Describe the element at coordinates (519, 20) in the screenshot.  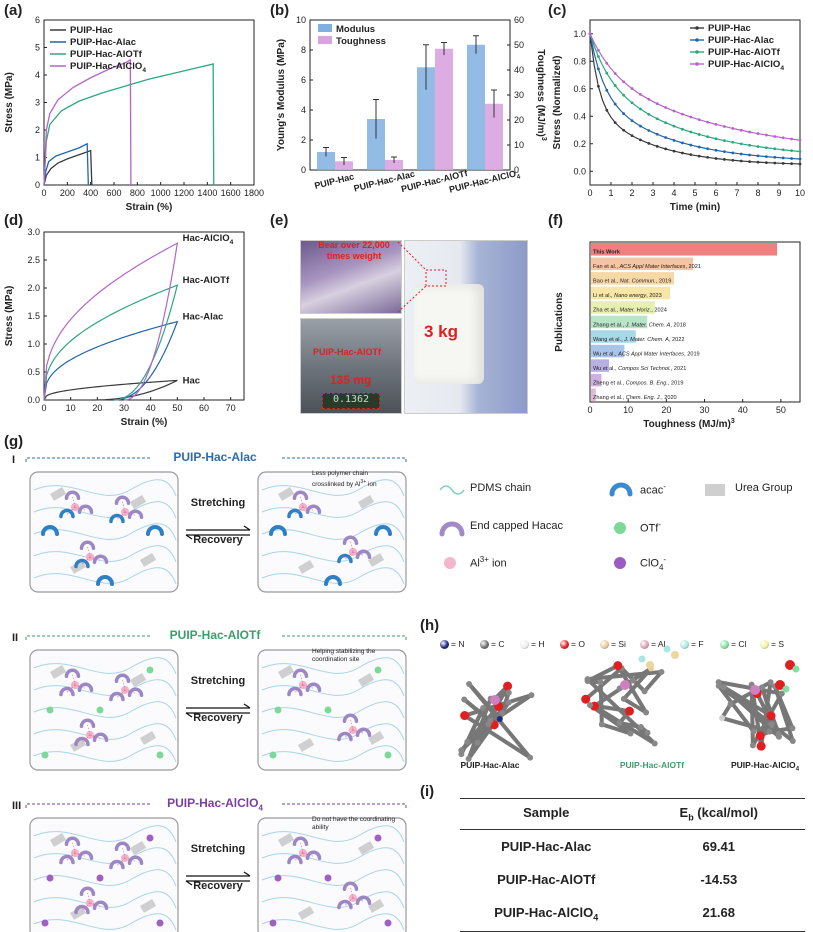
I see `y-tick-right-label: 60` at that location.